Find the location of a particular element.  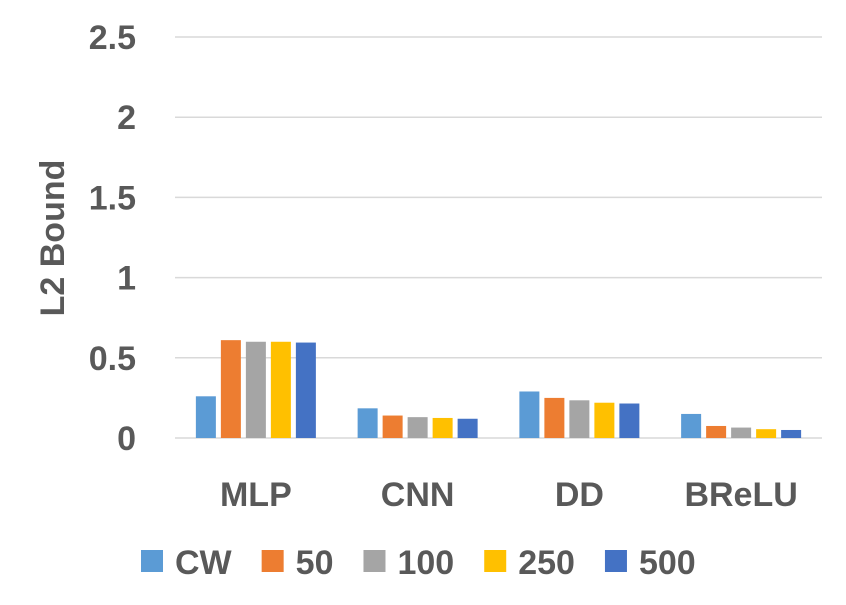

y-tick-label: 1 is located at coordinates (126, 279).